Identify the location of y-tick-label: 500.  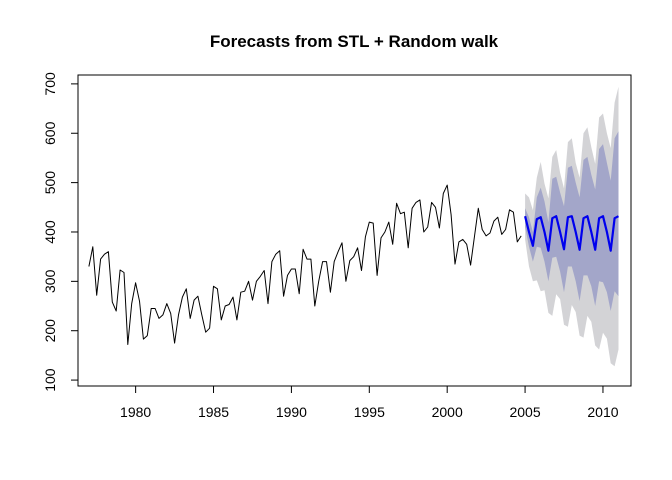
(50, 183).